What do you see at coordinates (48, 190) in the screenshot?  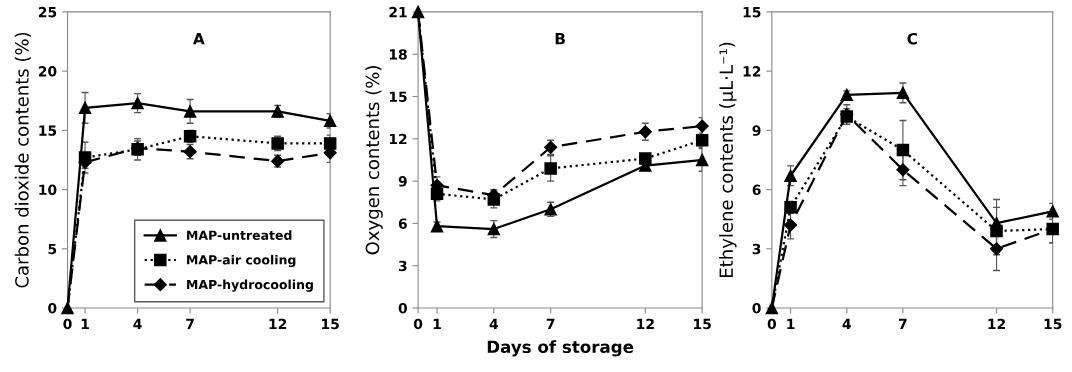 I see `y-tick-label: 10` at bounding box center [48, 190].